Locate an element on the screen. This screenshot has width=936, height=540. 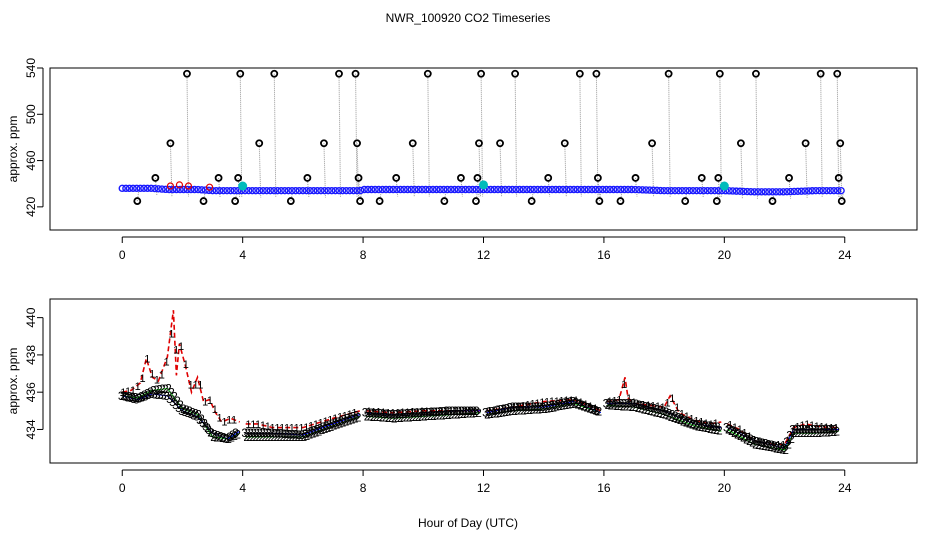
bottom-x-tick-label: 16 is located at coordinates (604, 488).